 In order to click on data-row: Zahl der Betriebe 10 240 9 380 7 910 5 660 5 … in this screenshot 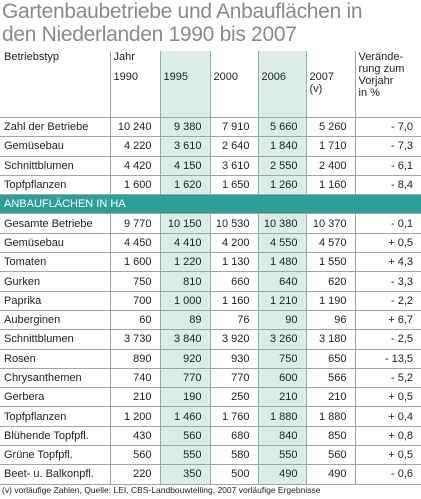, I will do `click(210, 127)`.